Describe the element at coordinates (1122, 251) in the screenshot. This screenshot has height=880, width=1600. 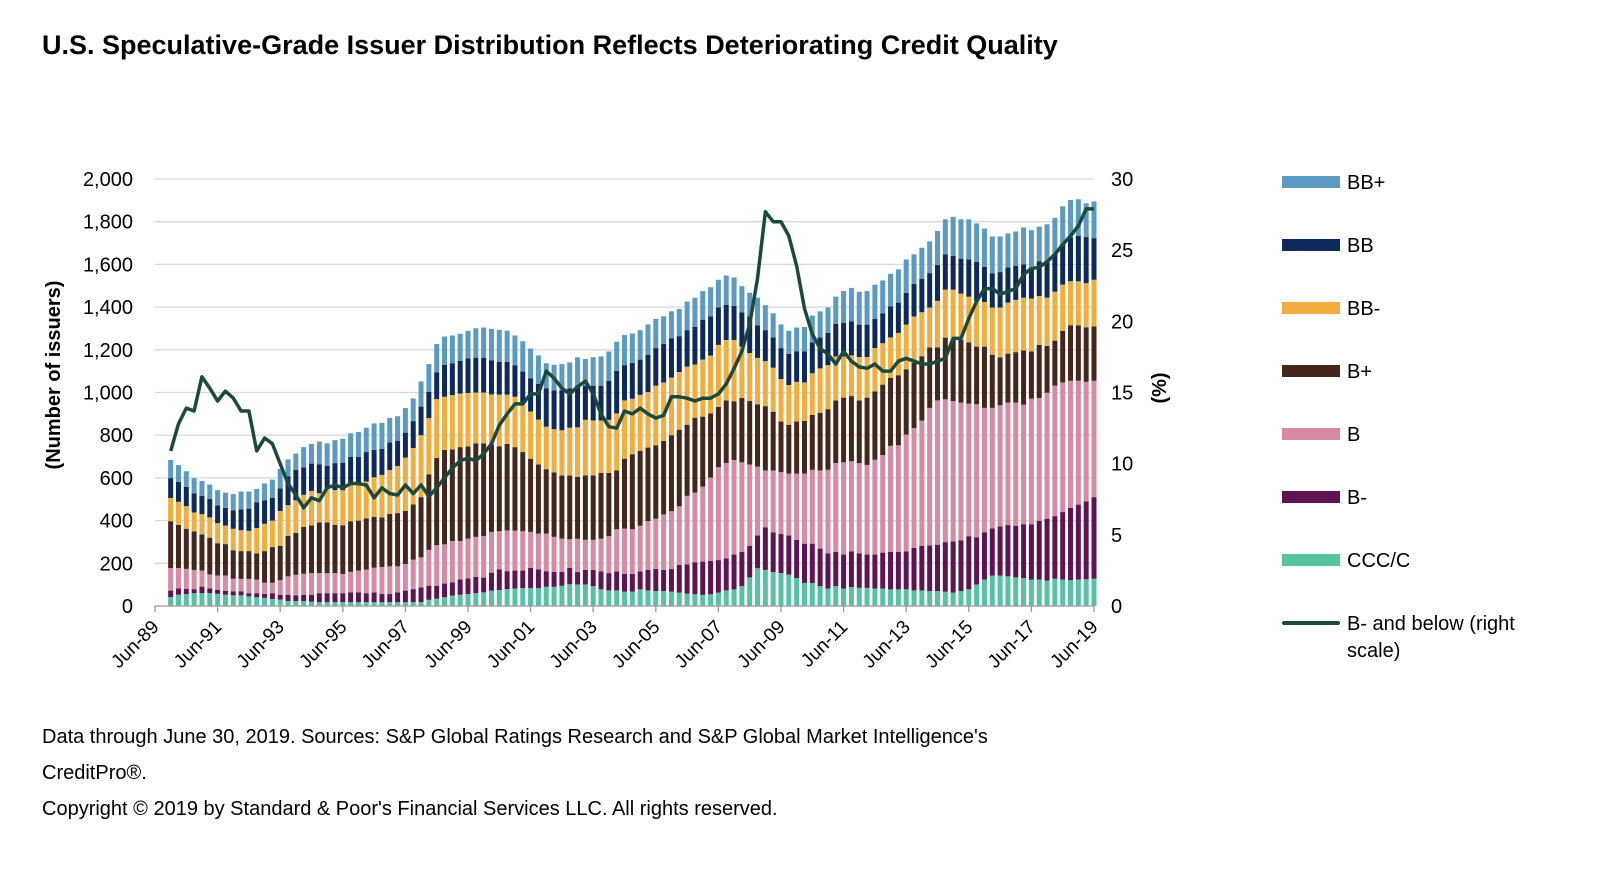
I see `y2-tick-label: 25` at that location.